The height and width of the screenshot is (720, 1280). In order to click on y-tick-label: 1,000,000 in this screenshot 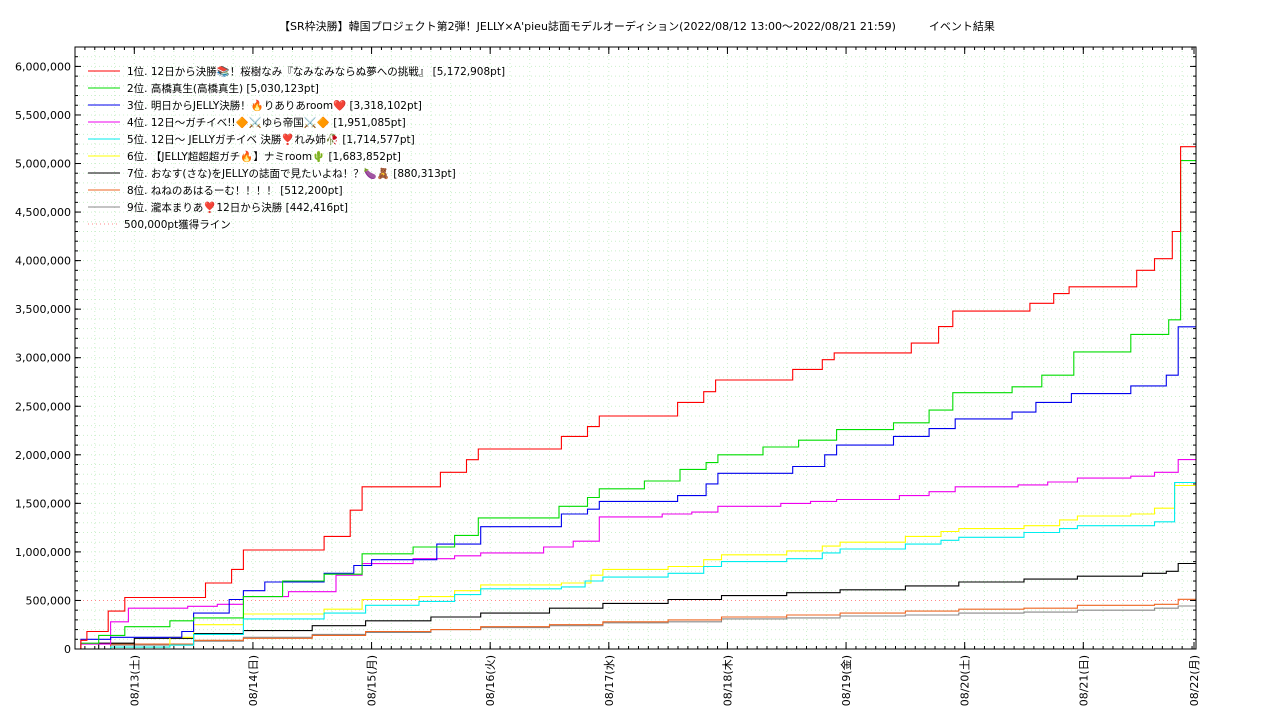, I will do `click(43, 552)`.